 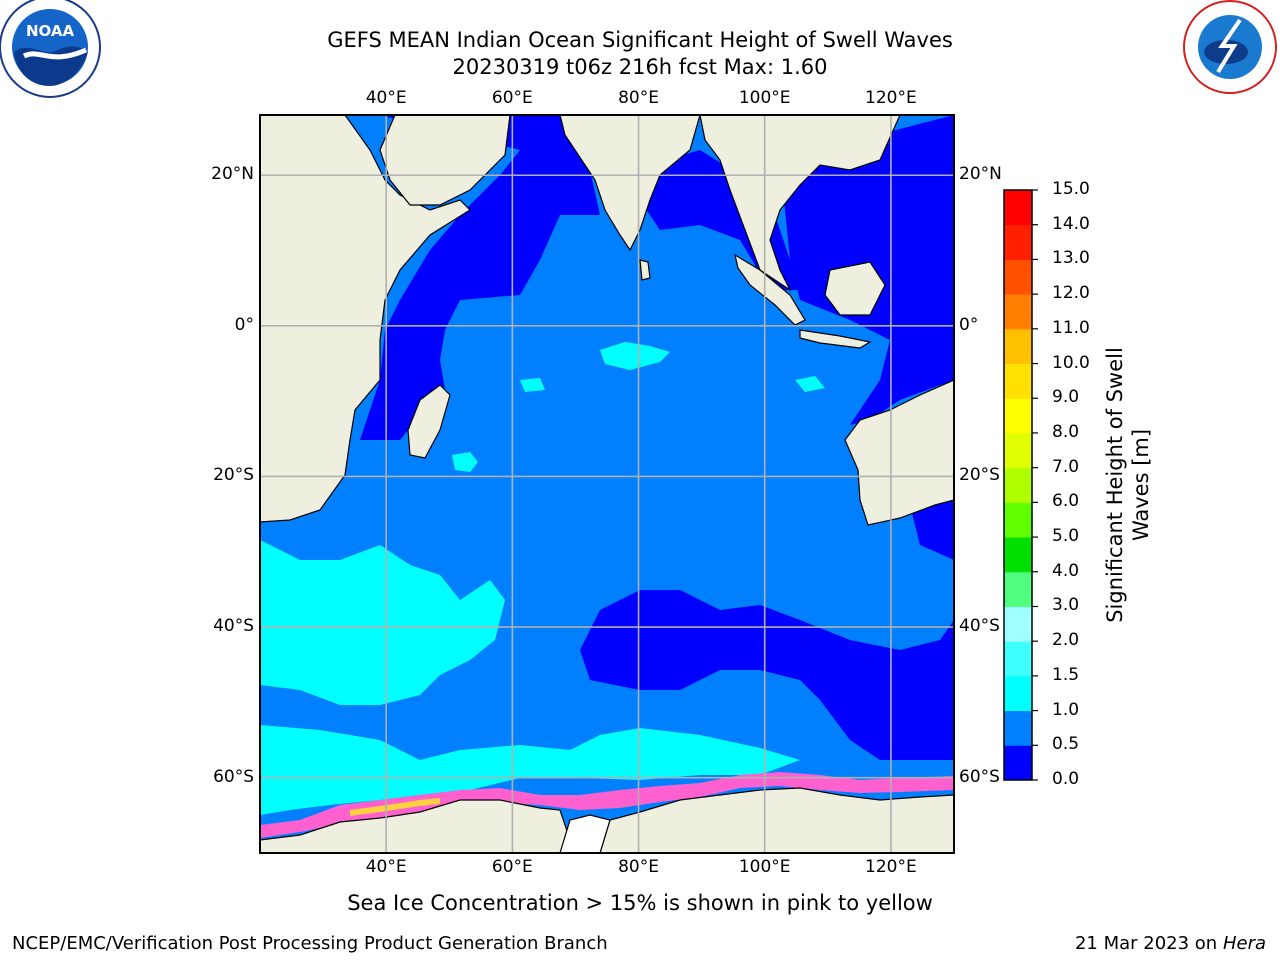 What do you see at coordinates (1066, 744) in the screenshot?
I see `colorbar-tick-label: 0.5` at bounding box center [1066, 744].